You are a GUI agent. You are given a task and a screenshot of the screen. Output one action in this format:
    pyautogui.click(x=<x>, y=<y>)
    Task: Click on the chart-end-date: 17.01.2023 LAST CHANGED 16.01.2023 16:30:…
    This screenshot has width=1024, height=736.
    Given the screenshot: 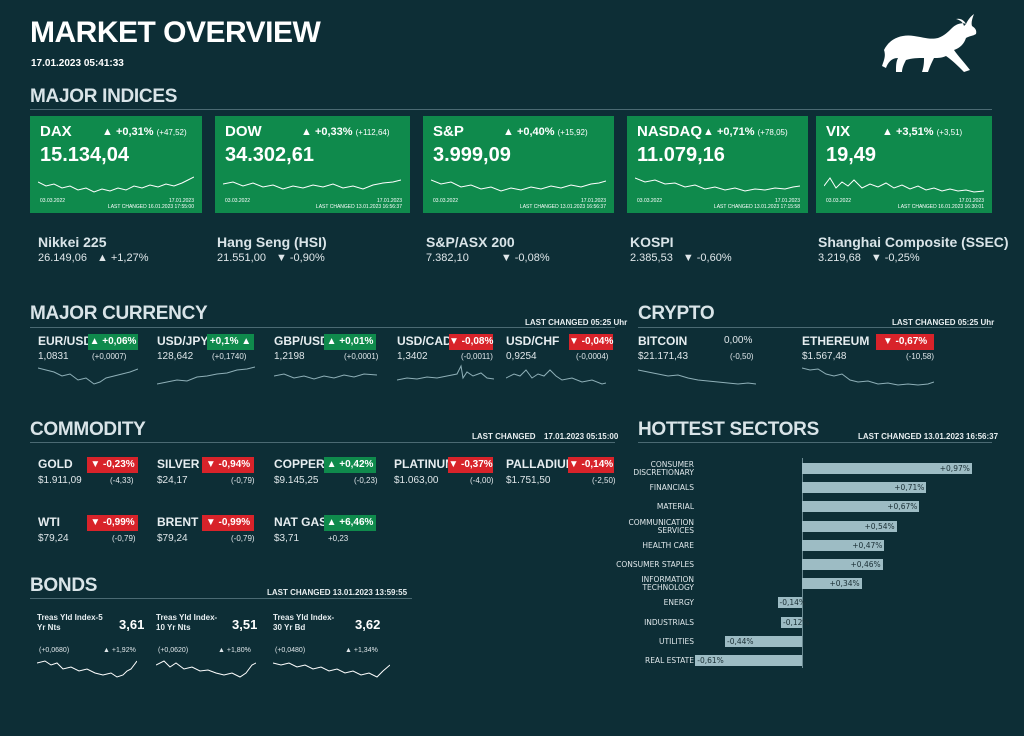 What is the action you would take?
    pyautogui.click(x=940, y=204)
    